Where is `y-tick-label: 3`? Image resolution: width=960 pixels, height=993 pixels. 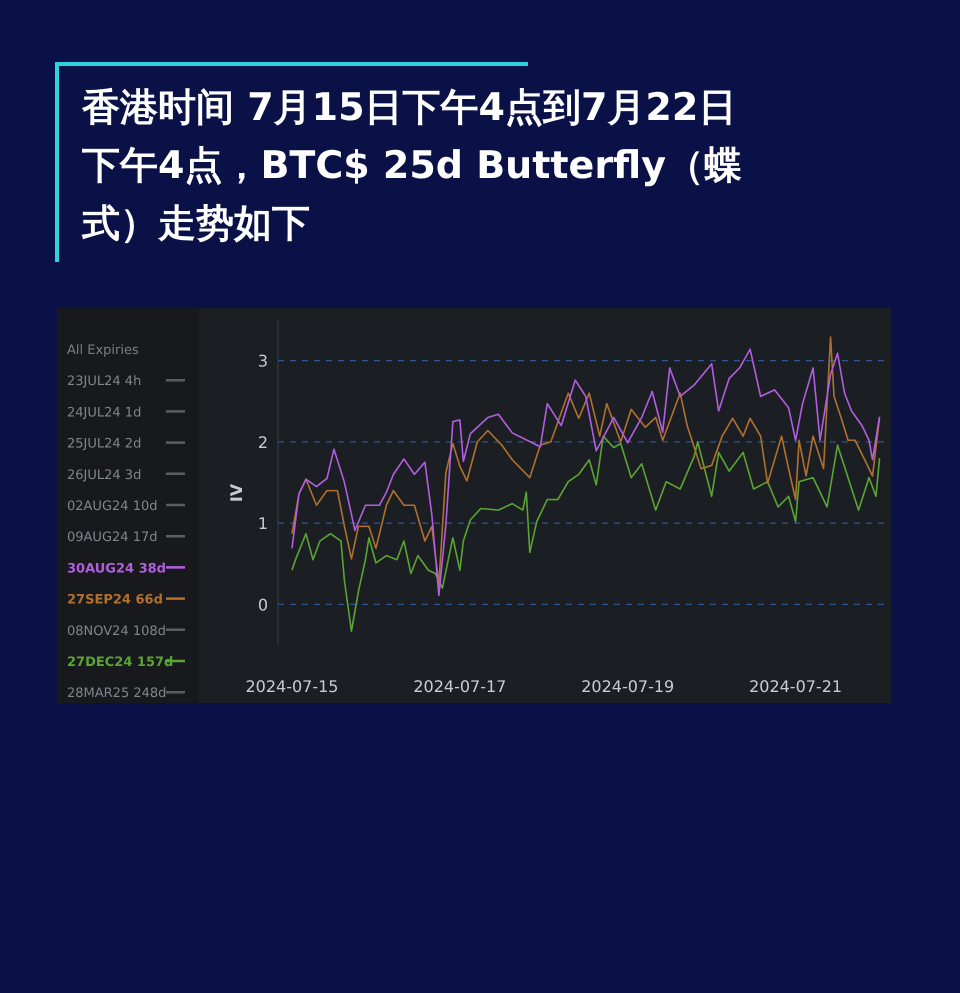 y-tick-label: 3 is located at coordinates (263, 361).